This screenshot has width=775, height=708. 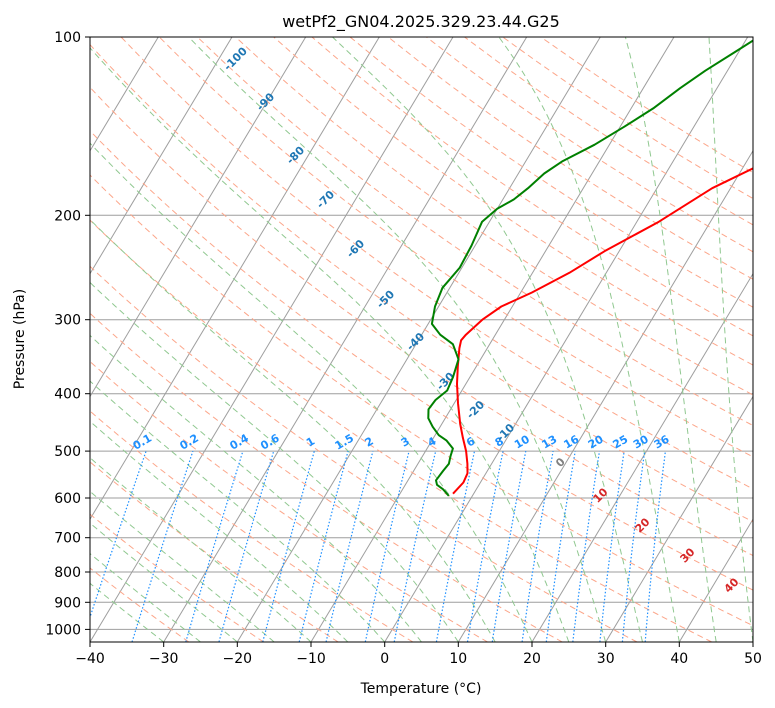 What do you see at coordinates (67, 395) in the screenshot?
I see `y-tick-label: 400` at bounding box center [67, 395].